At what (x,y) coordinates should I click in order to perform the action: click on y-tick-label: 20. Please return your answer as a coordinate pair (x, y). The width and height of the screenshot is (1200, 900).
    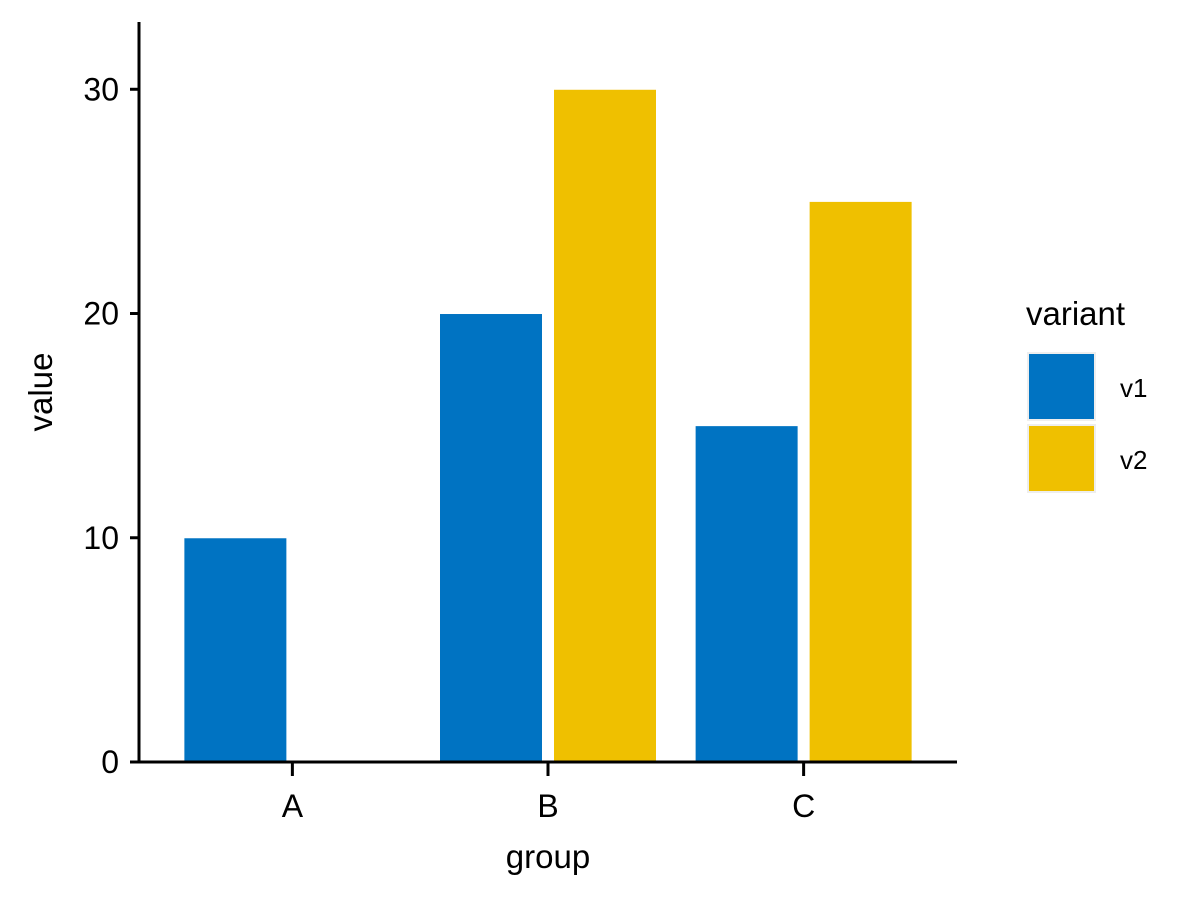
    Looking at the image, I should click on (101, 314).